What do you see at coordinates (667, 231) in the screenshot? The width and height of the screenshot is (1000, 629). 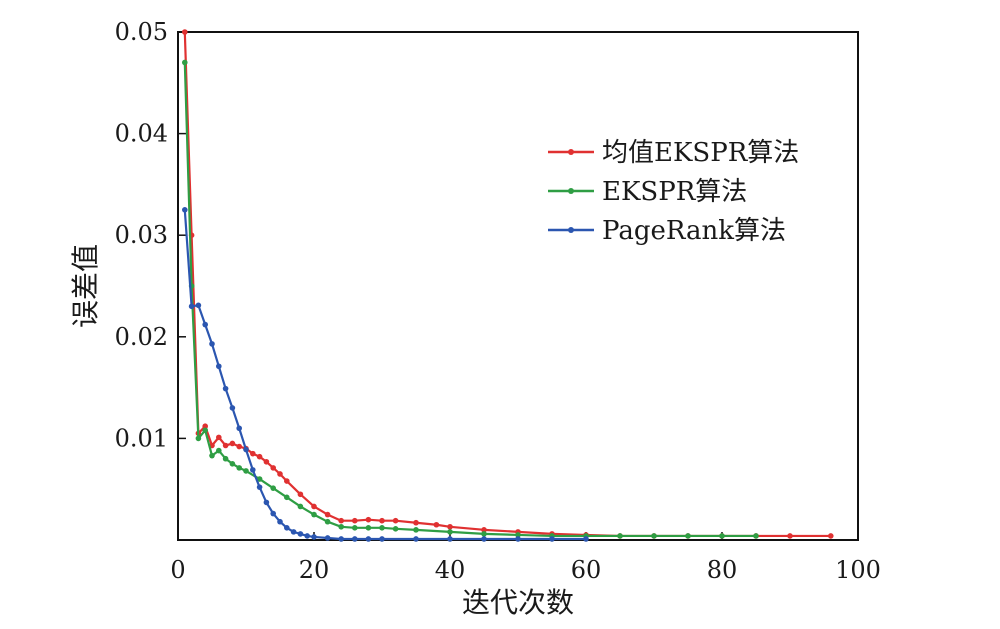 I see `legend-item: PageRank算法` at bounding box center [667, 231].